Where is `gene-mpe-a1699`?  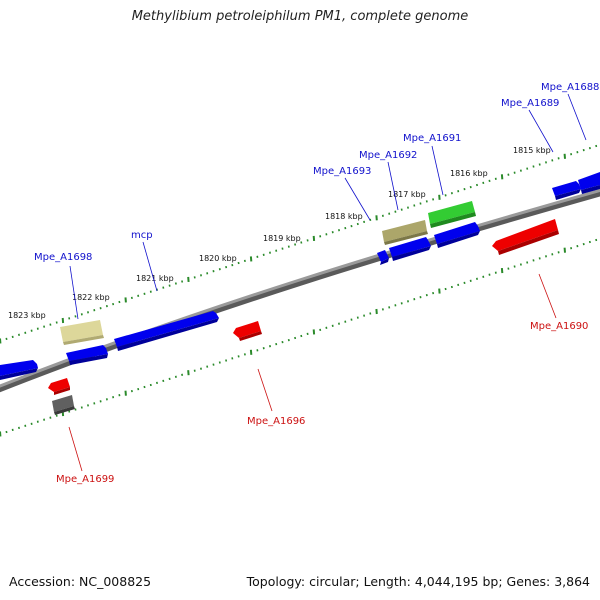 gene-mpe-a1699 is located at coordinates (63, 405).